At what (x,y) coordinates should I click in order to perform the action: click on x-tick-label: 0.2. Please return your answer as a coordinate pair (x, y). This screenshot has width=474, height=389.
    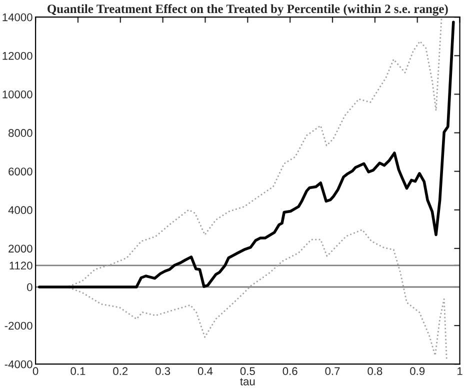
    Looking at the image, I should click on (120, 371).